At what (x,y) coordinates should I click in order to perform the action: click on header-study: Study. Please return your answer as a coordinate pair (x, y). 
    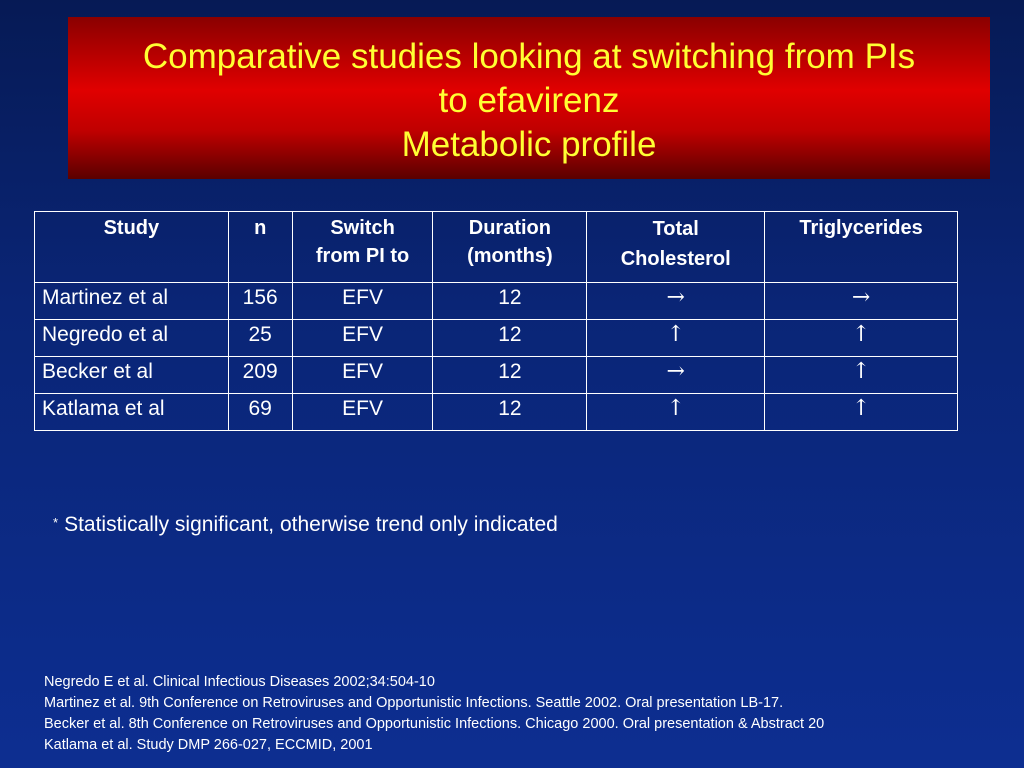
    Looking at the image, I should click on (131, 247).